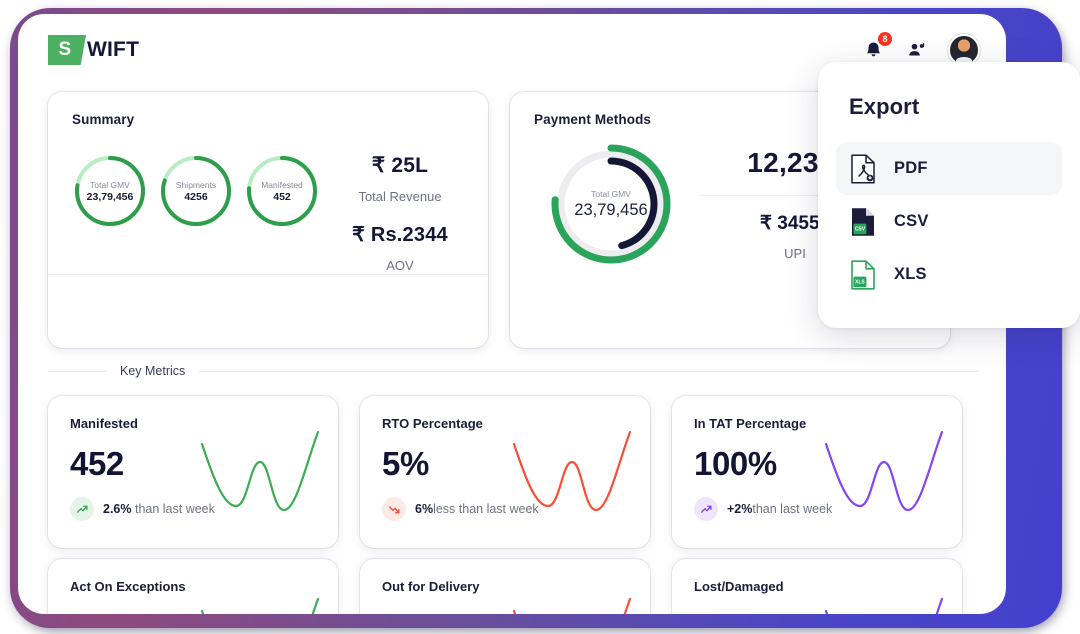  I want to click on donut-manifested: Manifested 452, so click(282, 191).